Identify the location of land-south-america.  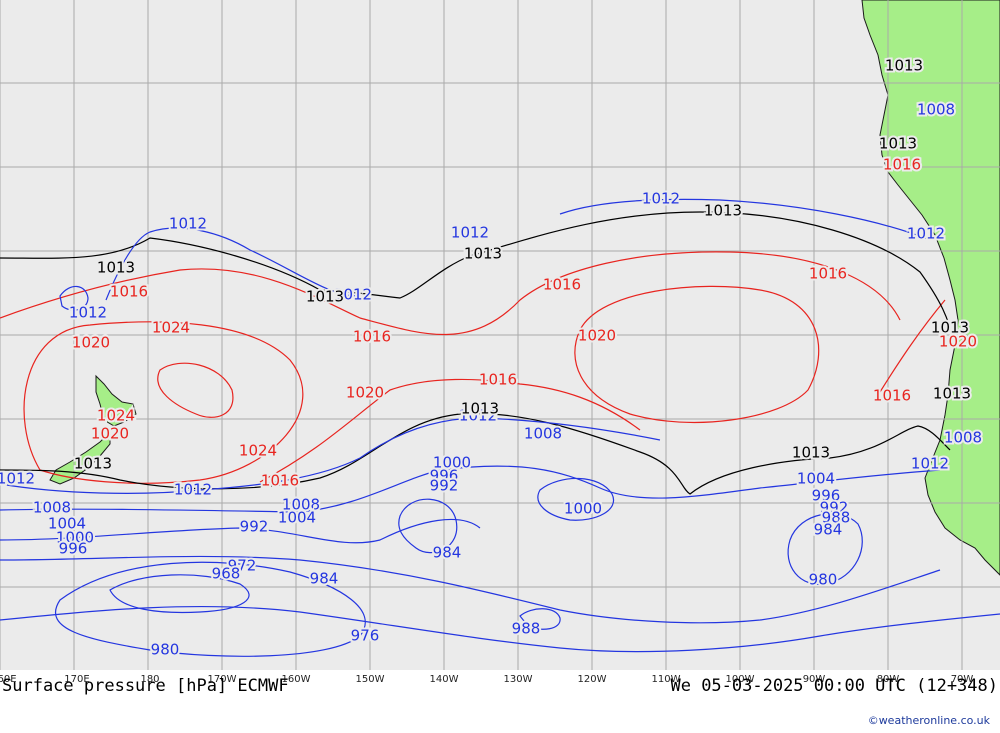
(930, 288).